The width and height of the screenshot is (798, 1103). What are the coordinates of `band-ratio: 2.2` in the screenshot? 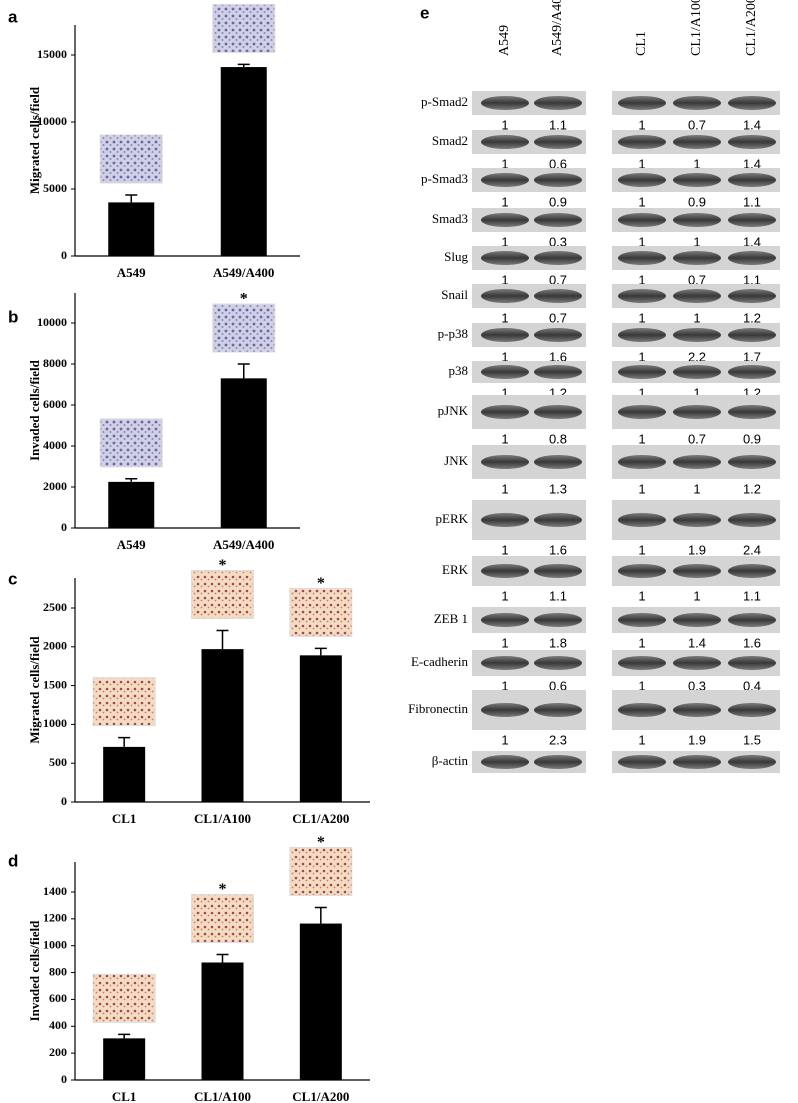 It's located at (697, 356).